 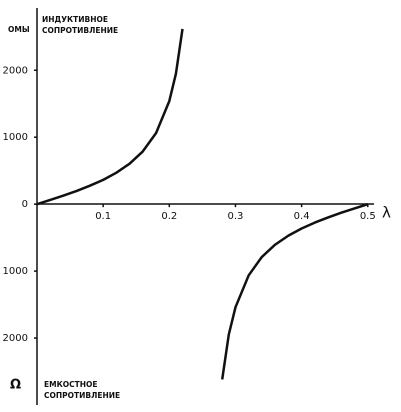 What do you see at coordinates (368, 216) in the screenshot?
I see `x-tick-label: 0.5` at bounding box center [368, 216].